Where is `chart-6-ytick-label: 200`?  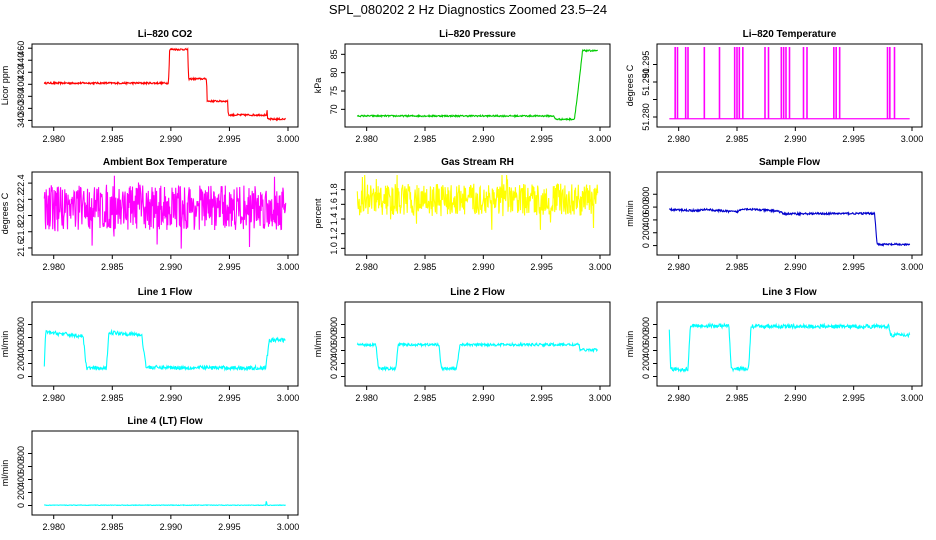 chart-6-ytick-label: 200 is located at coordinates (21, 363).